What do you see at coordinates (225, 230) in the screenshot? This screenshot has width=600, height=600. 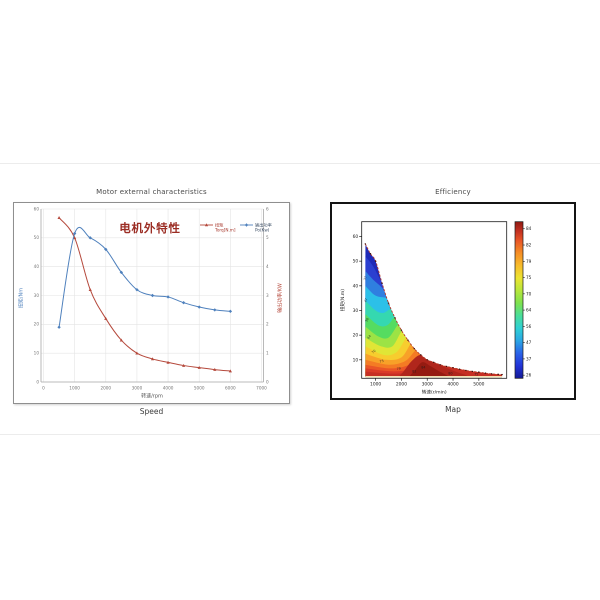 I see `svg-text: Torq[N.m]` at bounding box center [225, 230].